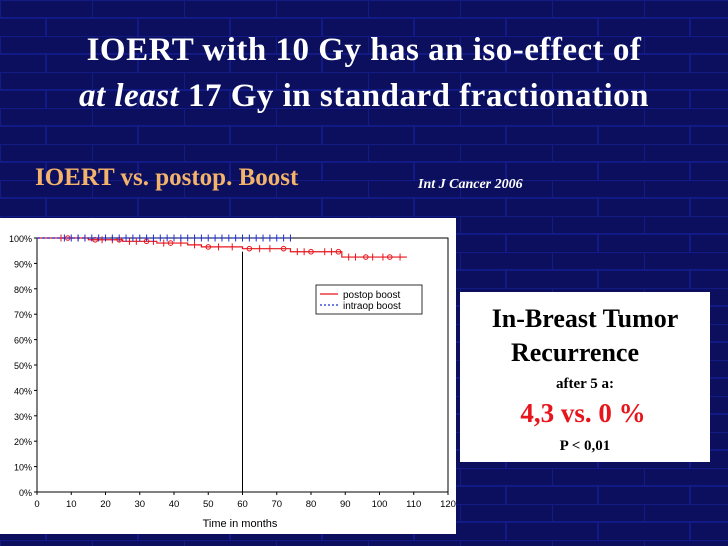 Image resolution: width=728 pixels, height=546 pixels. What do you see at coordinates (448, 504) in the screenshot?
I see `x-tick-label: 120` at bounding box center [448, 504].